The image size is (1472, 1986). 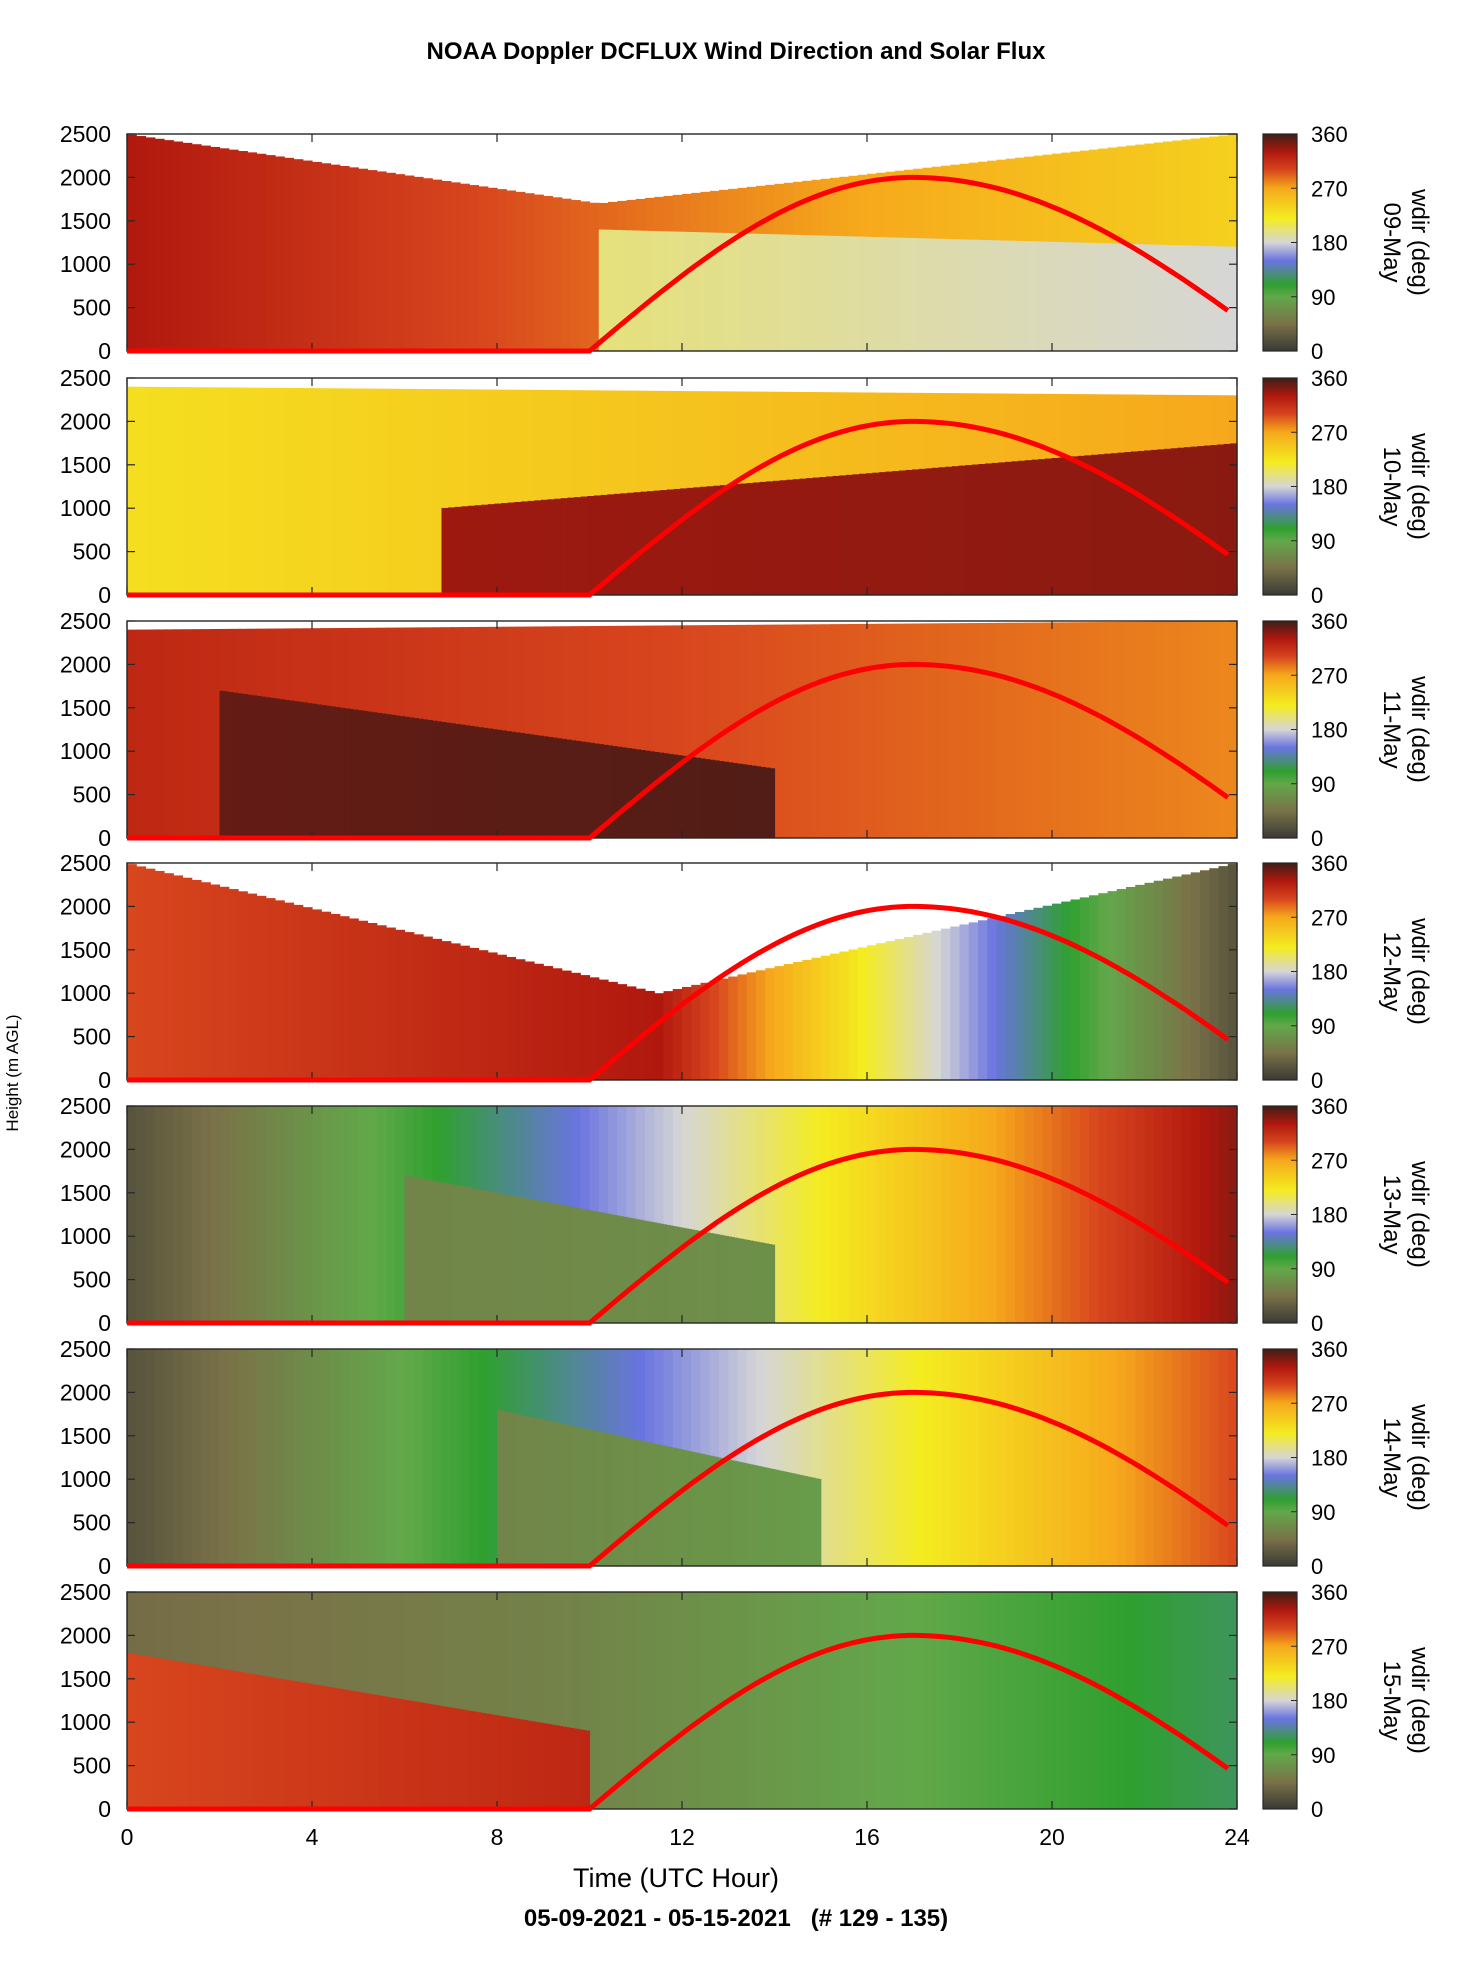 I want to click on x-tick-label: 24, so click(x=1237, y=1837).